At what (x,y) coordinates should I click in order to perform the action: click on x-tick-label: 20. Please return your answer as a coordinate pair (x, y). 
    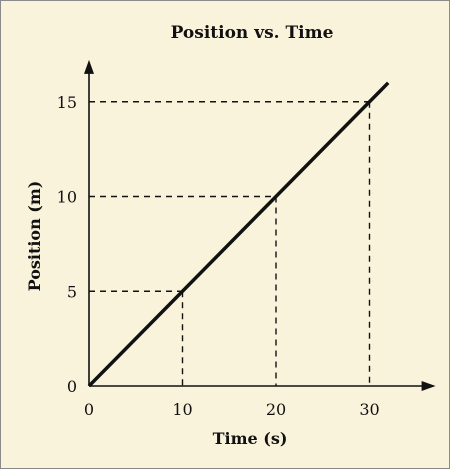
    Looking at the image, I should click on (276, 409).